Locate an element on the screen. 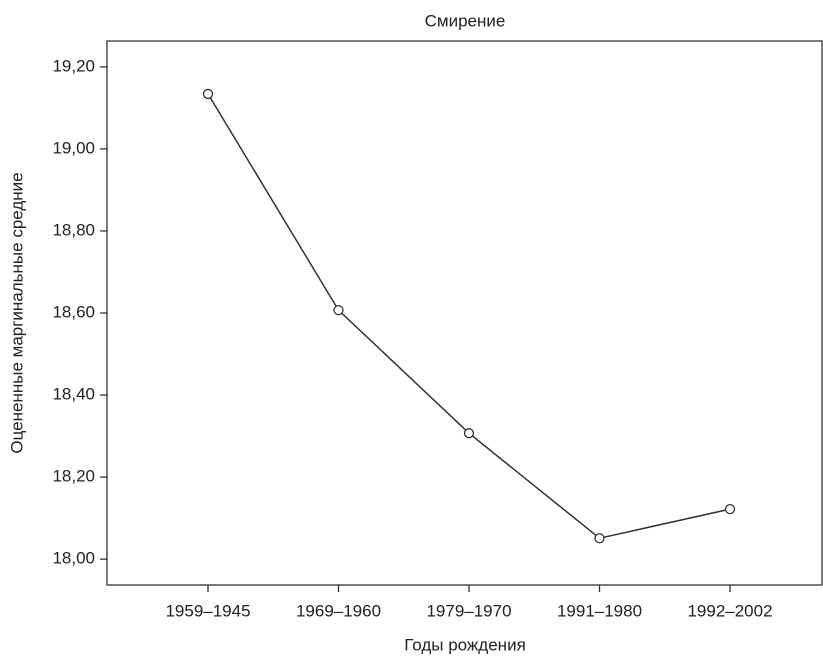 Image resolution: width=823 pixels, height=659 pixels. x-axis-label: Годы рождения is located at coordinates (465, 644).